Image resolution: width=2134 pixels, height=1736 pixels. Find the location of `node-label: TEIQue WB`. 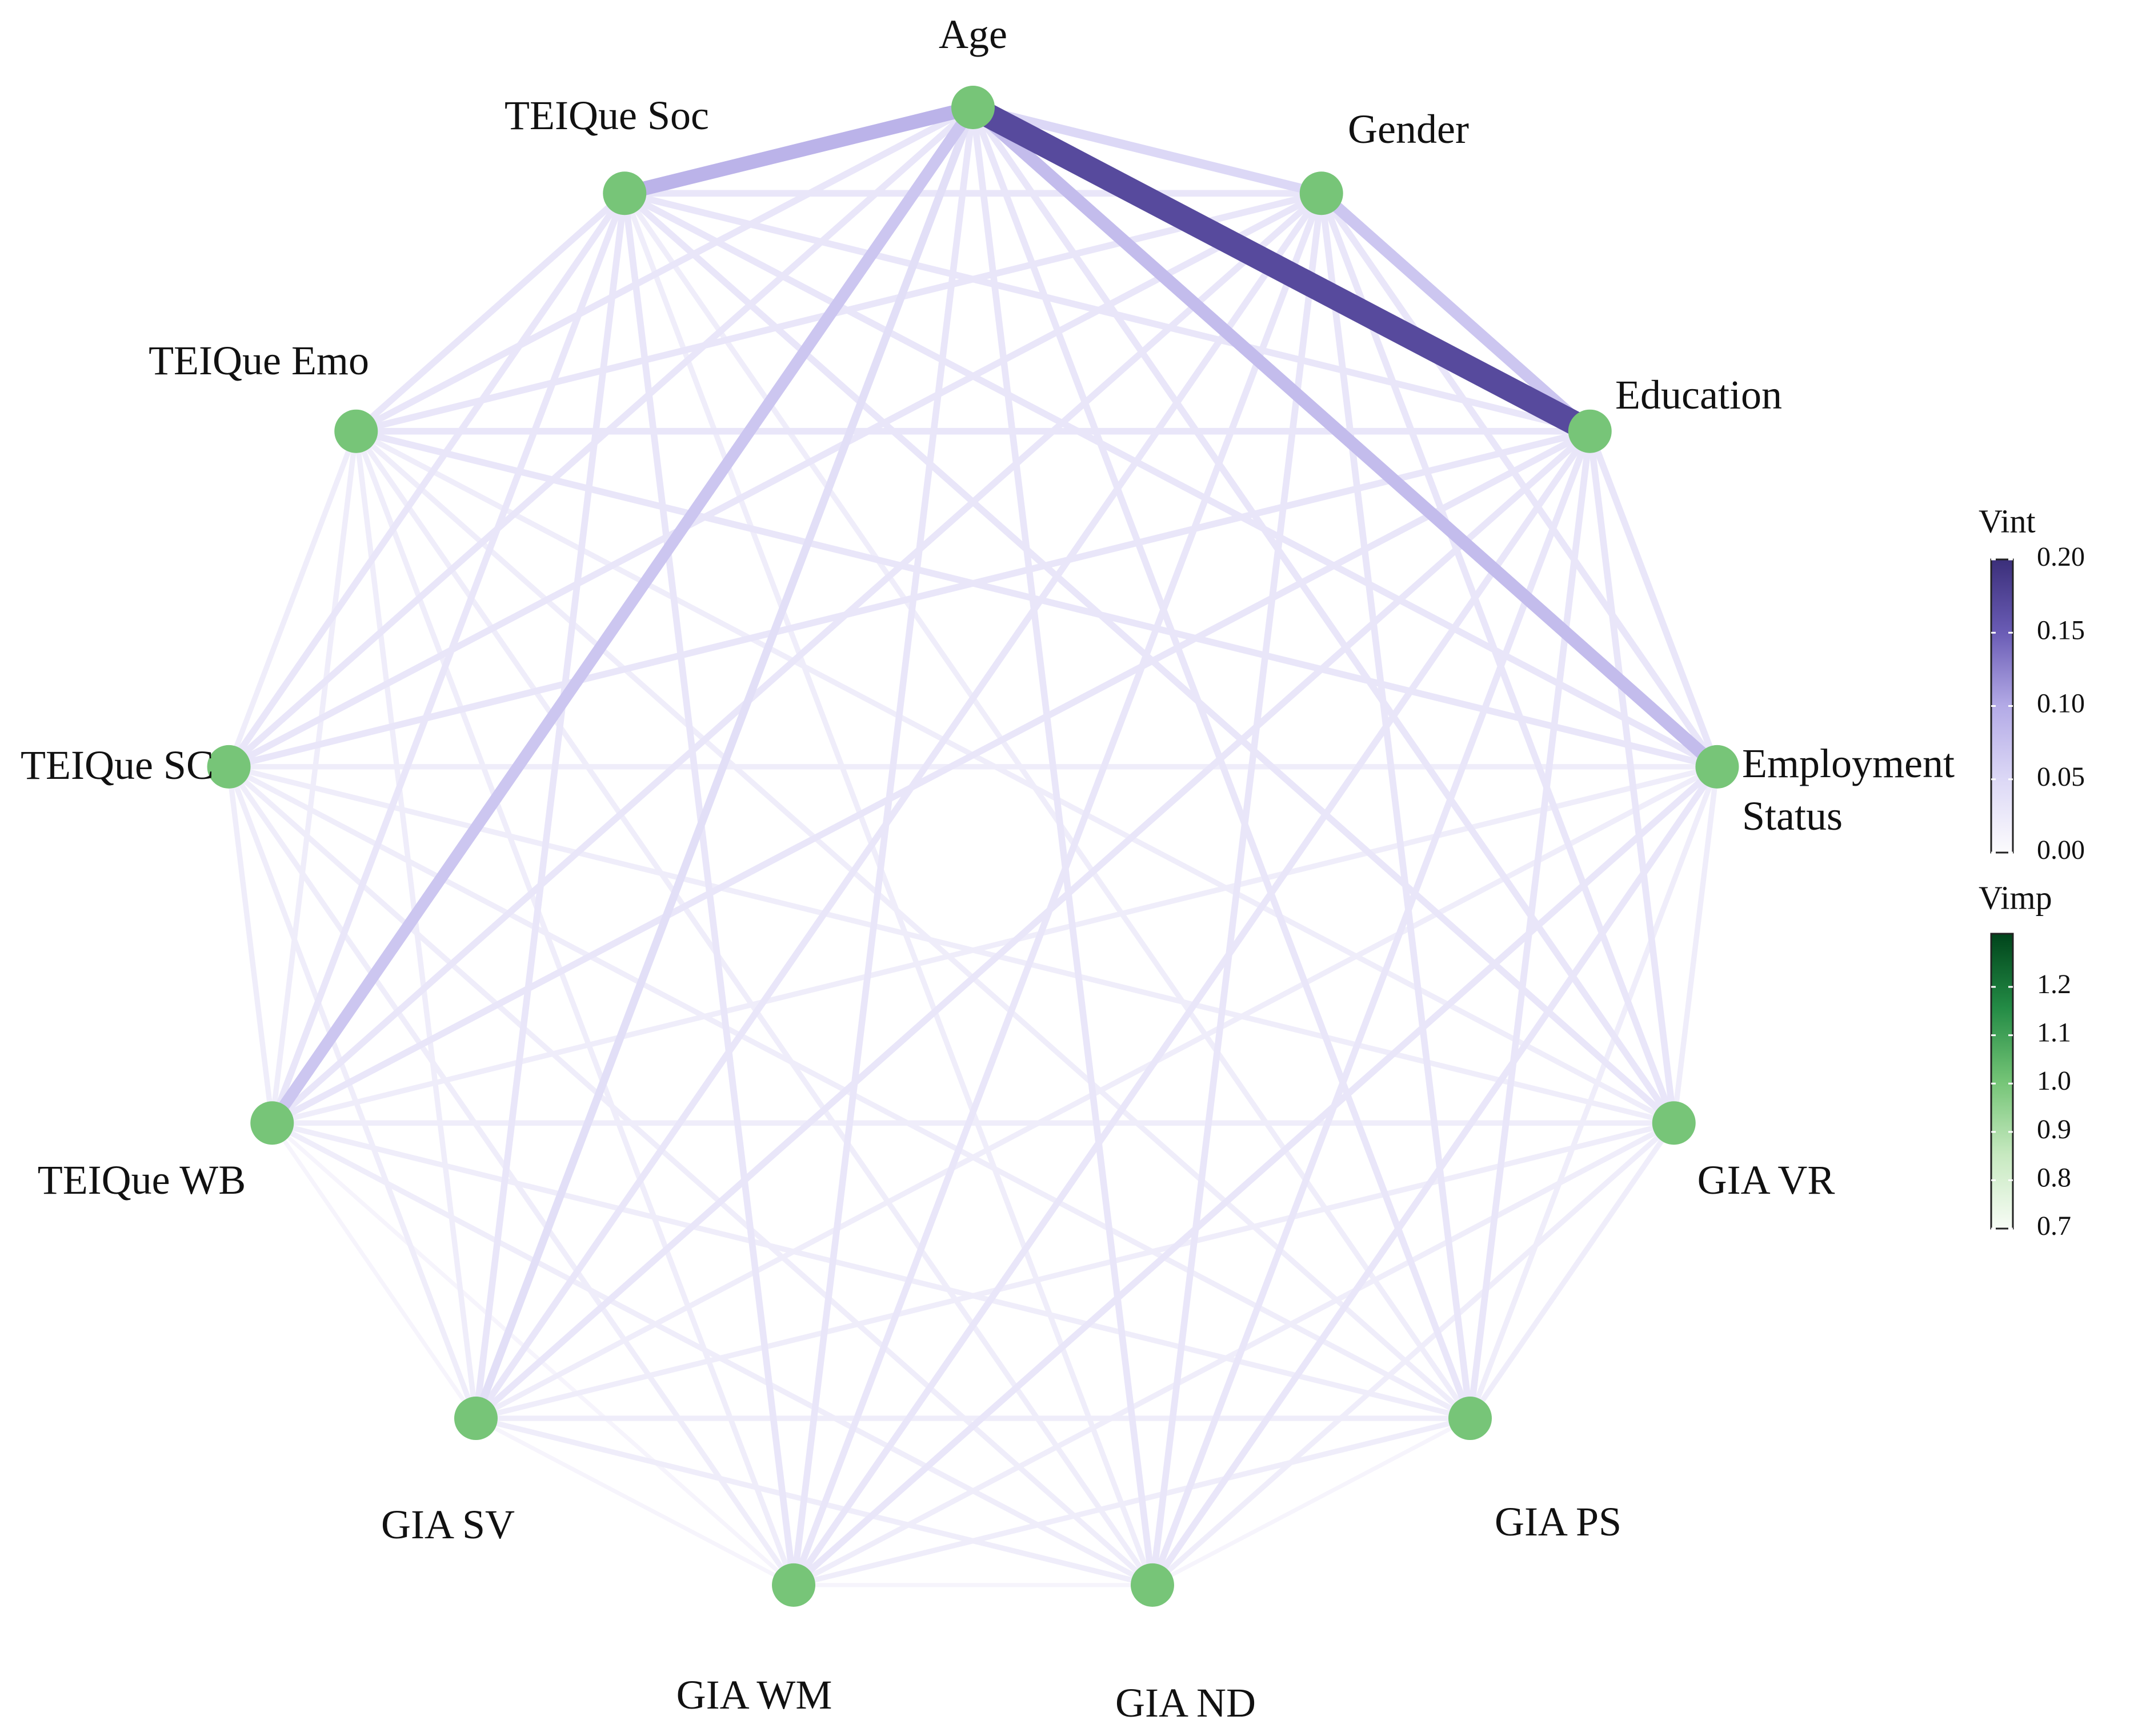

node-label: TEIQue WB is located at coordinates (142, 1180).